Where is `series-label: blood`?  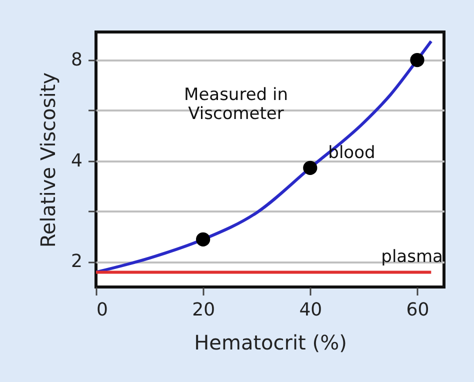 series-label: blood is located at coordinates (352, 152).